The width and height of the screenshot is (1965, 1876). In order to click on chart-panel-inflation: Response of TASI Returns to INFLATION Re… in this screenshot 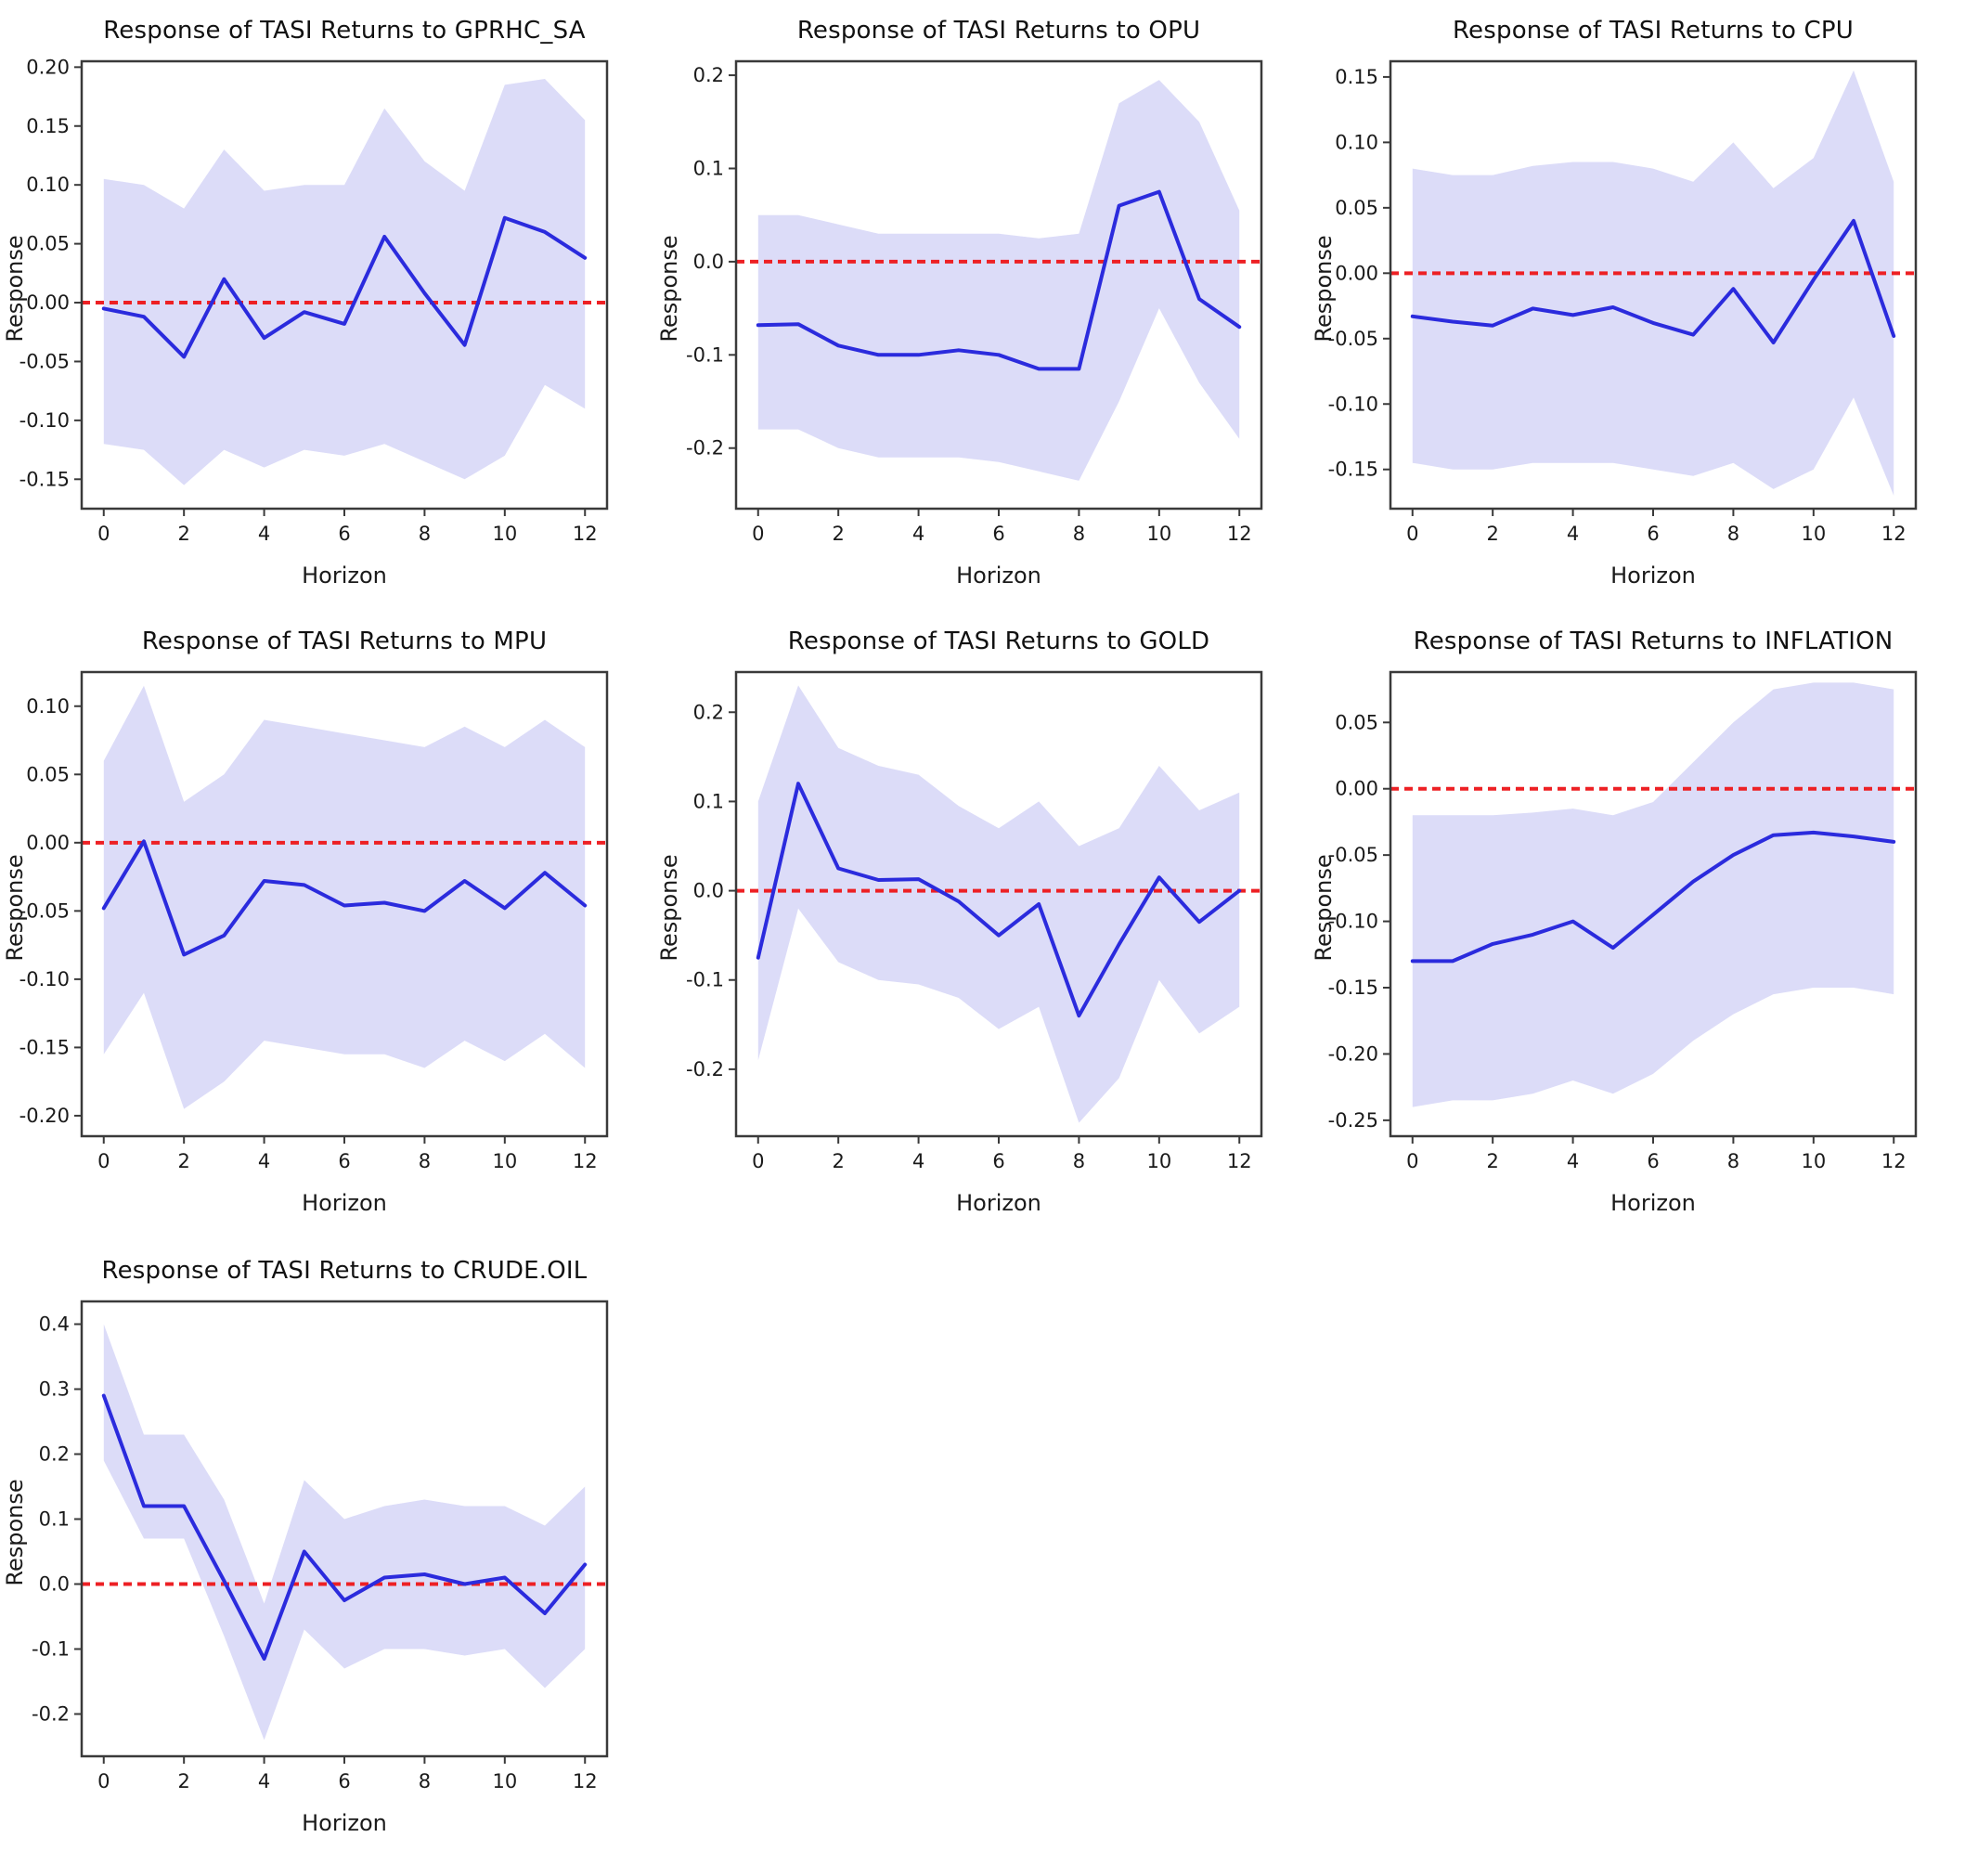, I will do `click(1636, 931)`.